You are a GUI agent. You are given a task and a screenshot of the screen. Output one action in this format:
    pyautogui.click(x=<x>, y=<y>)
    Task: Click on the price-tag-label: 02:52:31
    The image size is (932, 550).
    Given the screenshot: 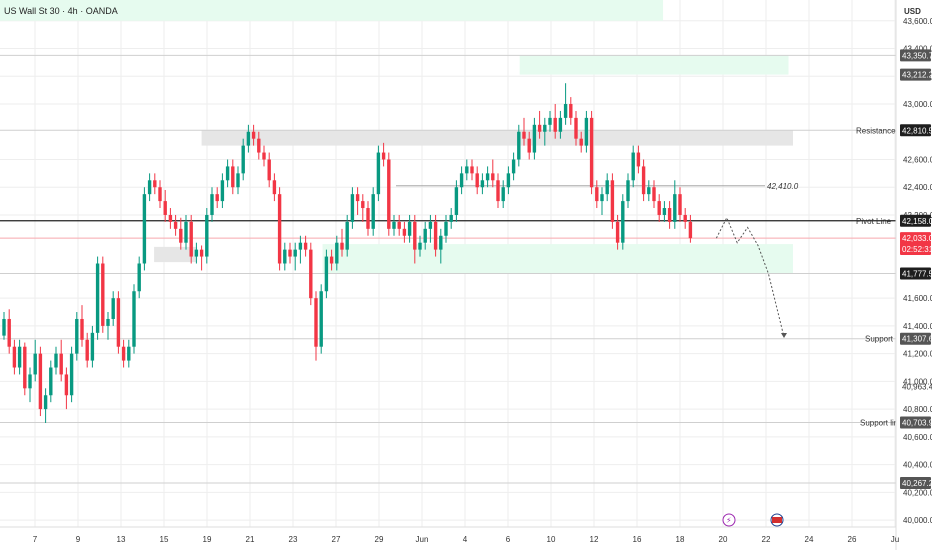 What is the action you would take?
    pyautogui.click(x=917, y=249)
    